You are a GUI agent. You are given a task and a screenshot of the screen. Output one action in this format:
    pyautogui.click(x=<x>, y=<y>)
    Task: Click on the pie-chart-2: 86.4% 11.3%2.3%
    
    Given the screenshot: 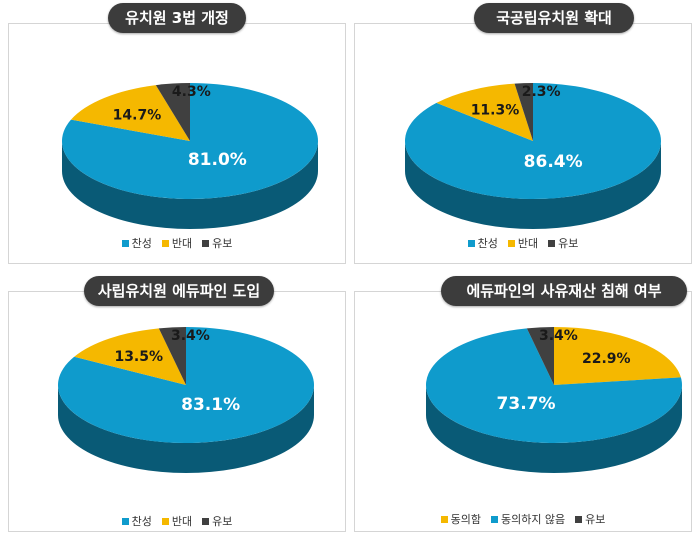 What is the action you would take?
    pyautogui.click(x=533, y=156)
    